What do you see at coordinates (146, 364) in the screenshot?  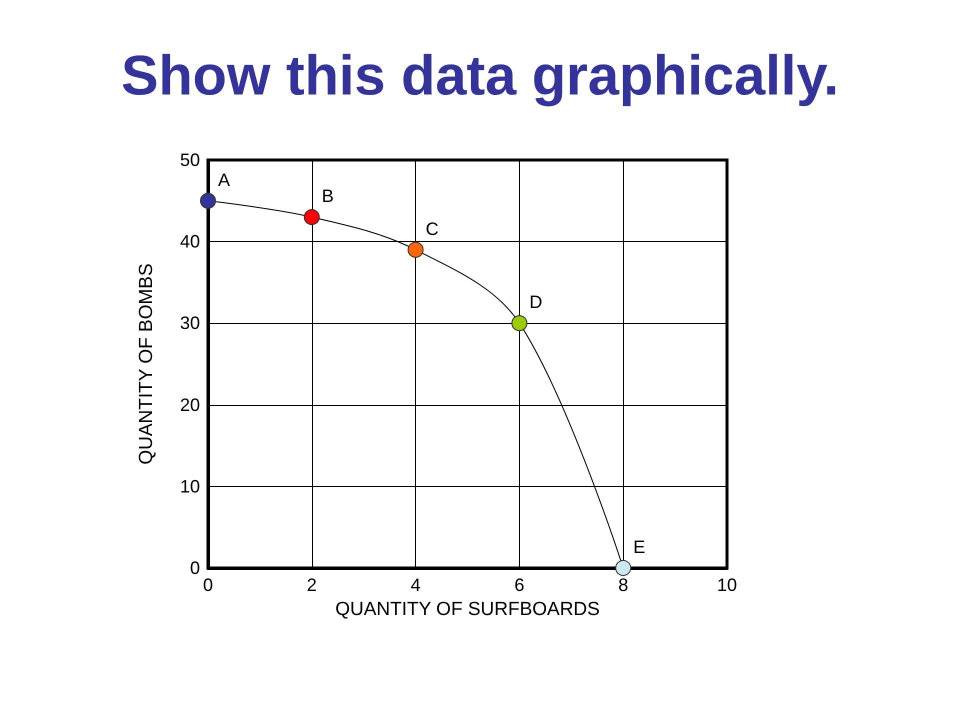 I see `y-axis-title: QUANTITY OF BOMBS` at bounding box center [146, 364].